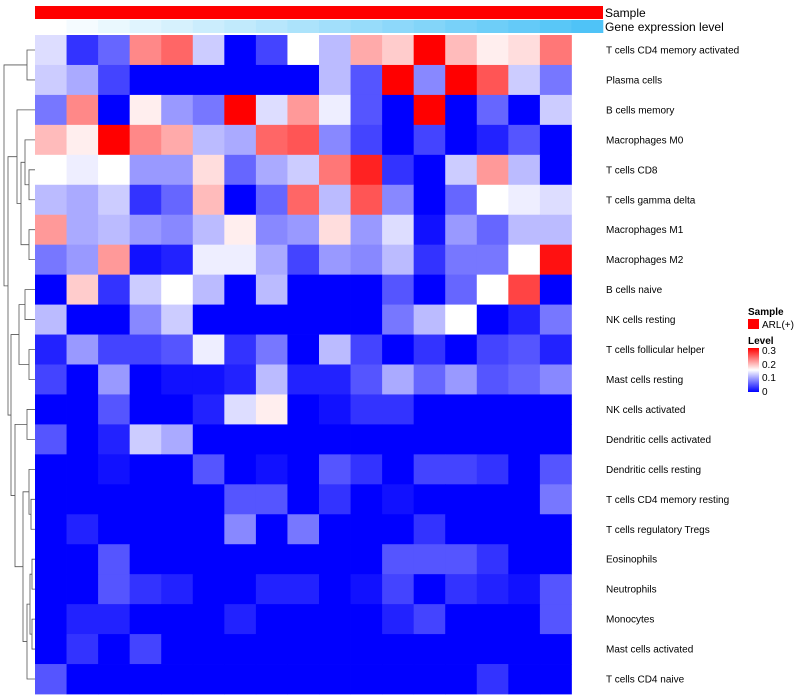  I want to click on row-label: Macrophages M1, so click(645, 230).